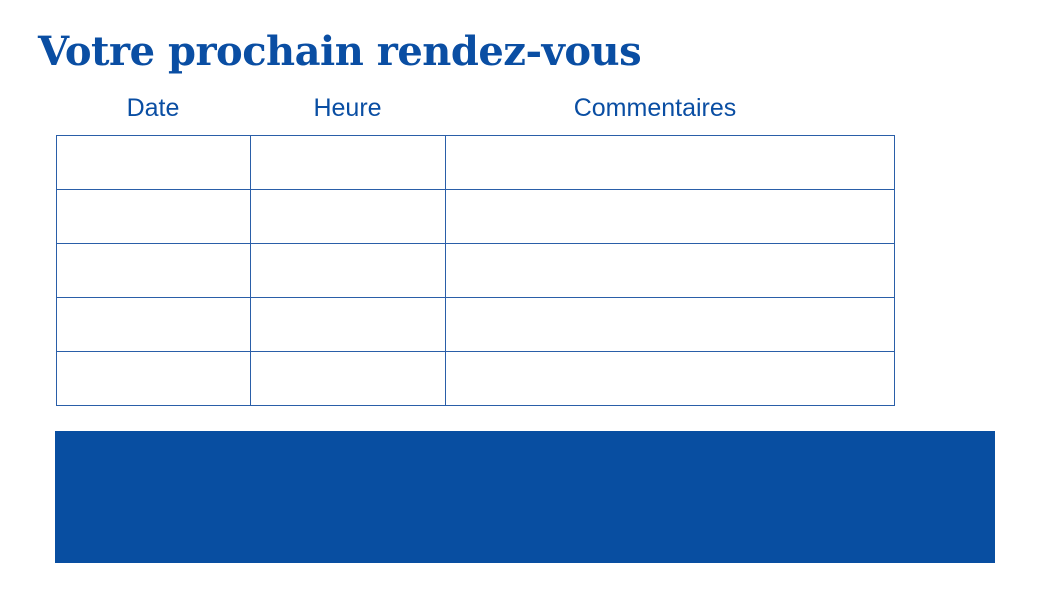 The height and width of the screenshot is (600, 1050). Describe the element at coordinates (655, 108) in the screenshot. I see `column-header-comments: Commentaires` at that location.